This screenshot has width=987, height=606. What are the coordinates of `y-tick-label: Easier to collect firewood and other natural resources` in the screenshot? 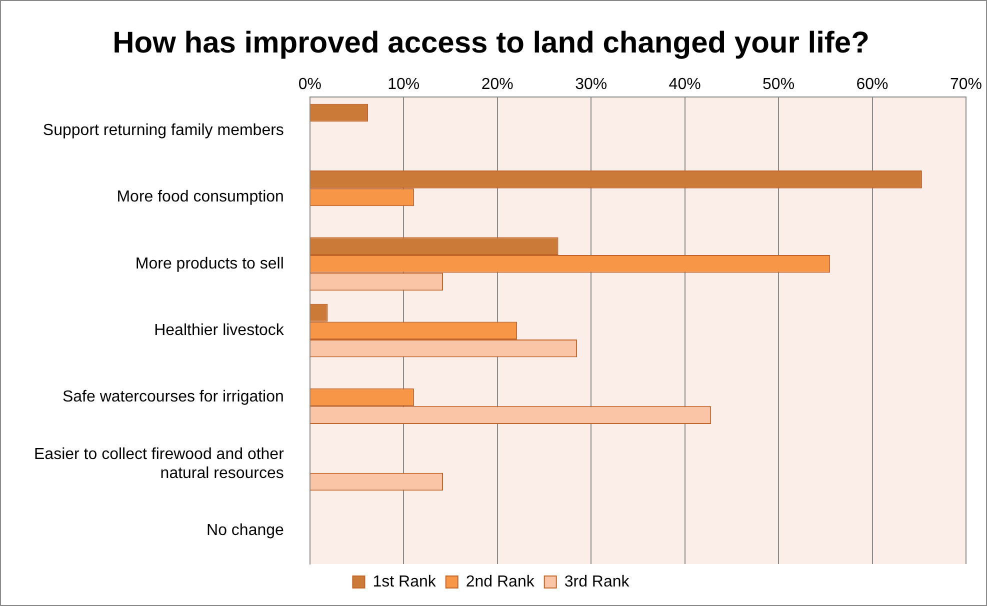 It's located at (159, 464).